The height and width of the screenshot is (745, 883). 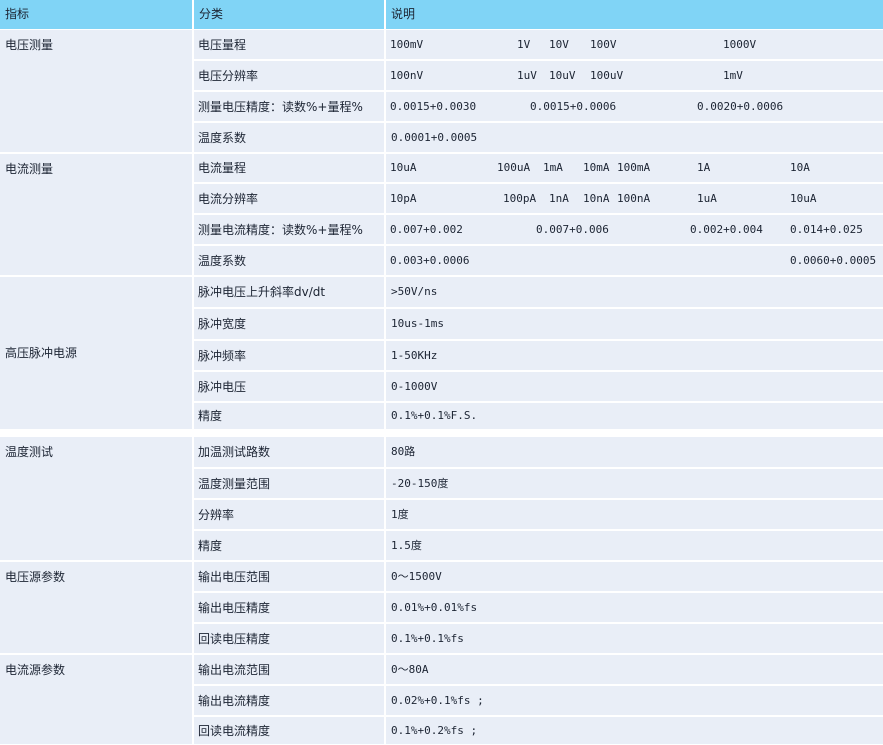 I want to click on detail-text: 0.007+0.002, so click(x=426, y=229).